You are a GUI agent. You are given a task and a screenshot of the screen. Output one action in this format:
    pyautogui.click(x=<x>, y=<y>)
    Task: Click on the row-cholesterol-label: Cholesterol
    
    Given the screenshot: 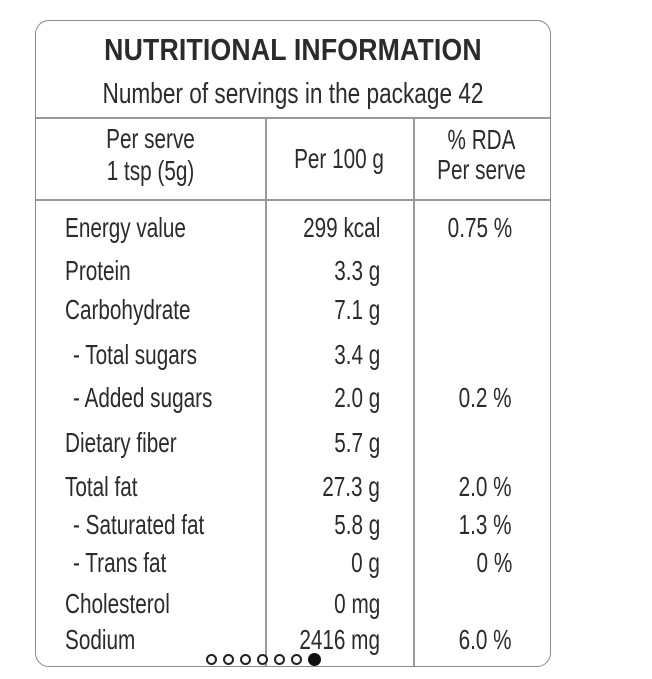 What is the action you would take?
    pyautogui.click(x=117, y=603)
    